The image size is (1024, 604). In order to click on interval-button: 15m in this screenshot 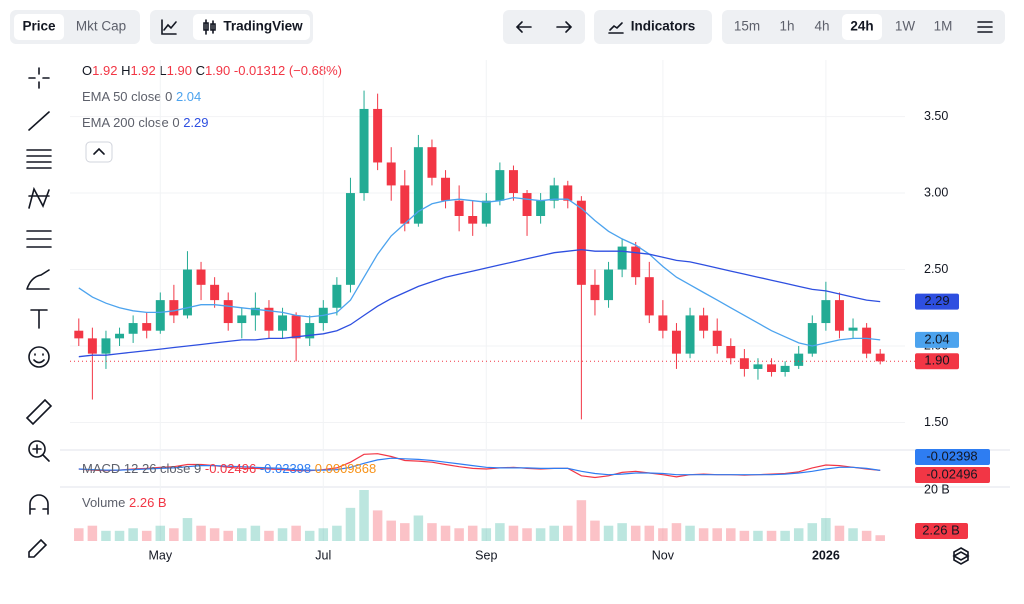, I will do `click(747, 26)`.